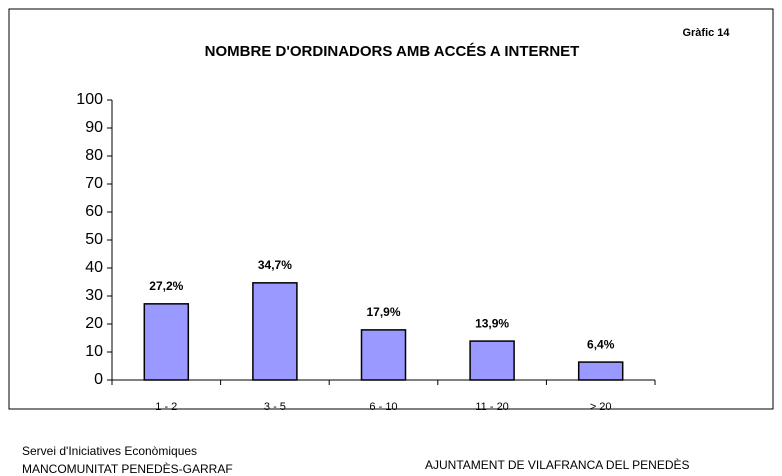 This screenshot has height=476, width=782. I want to click on x-tick-label: 11 - 20, so click(491, 407).